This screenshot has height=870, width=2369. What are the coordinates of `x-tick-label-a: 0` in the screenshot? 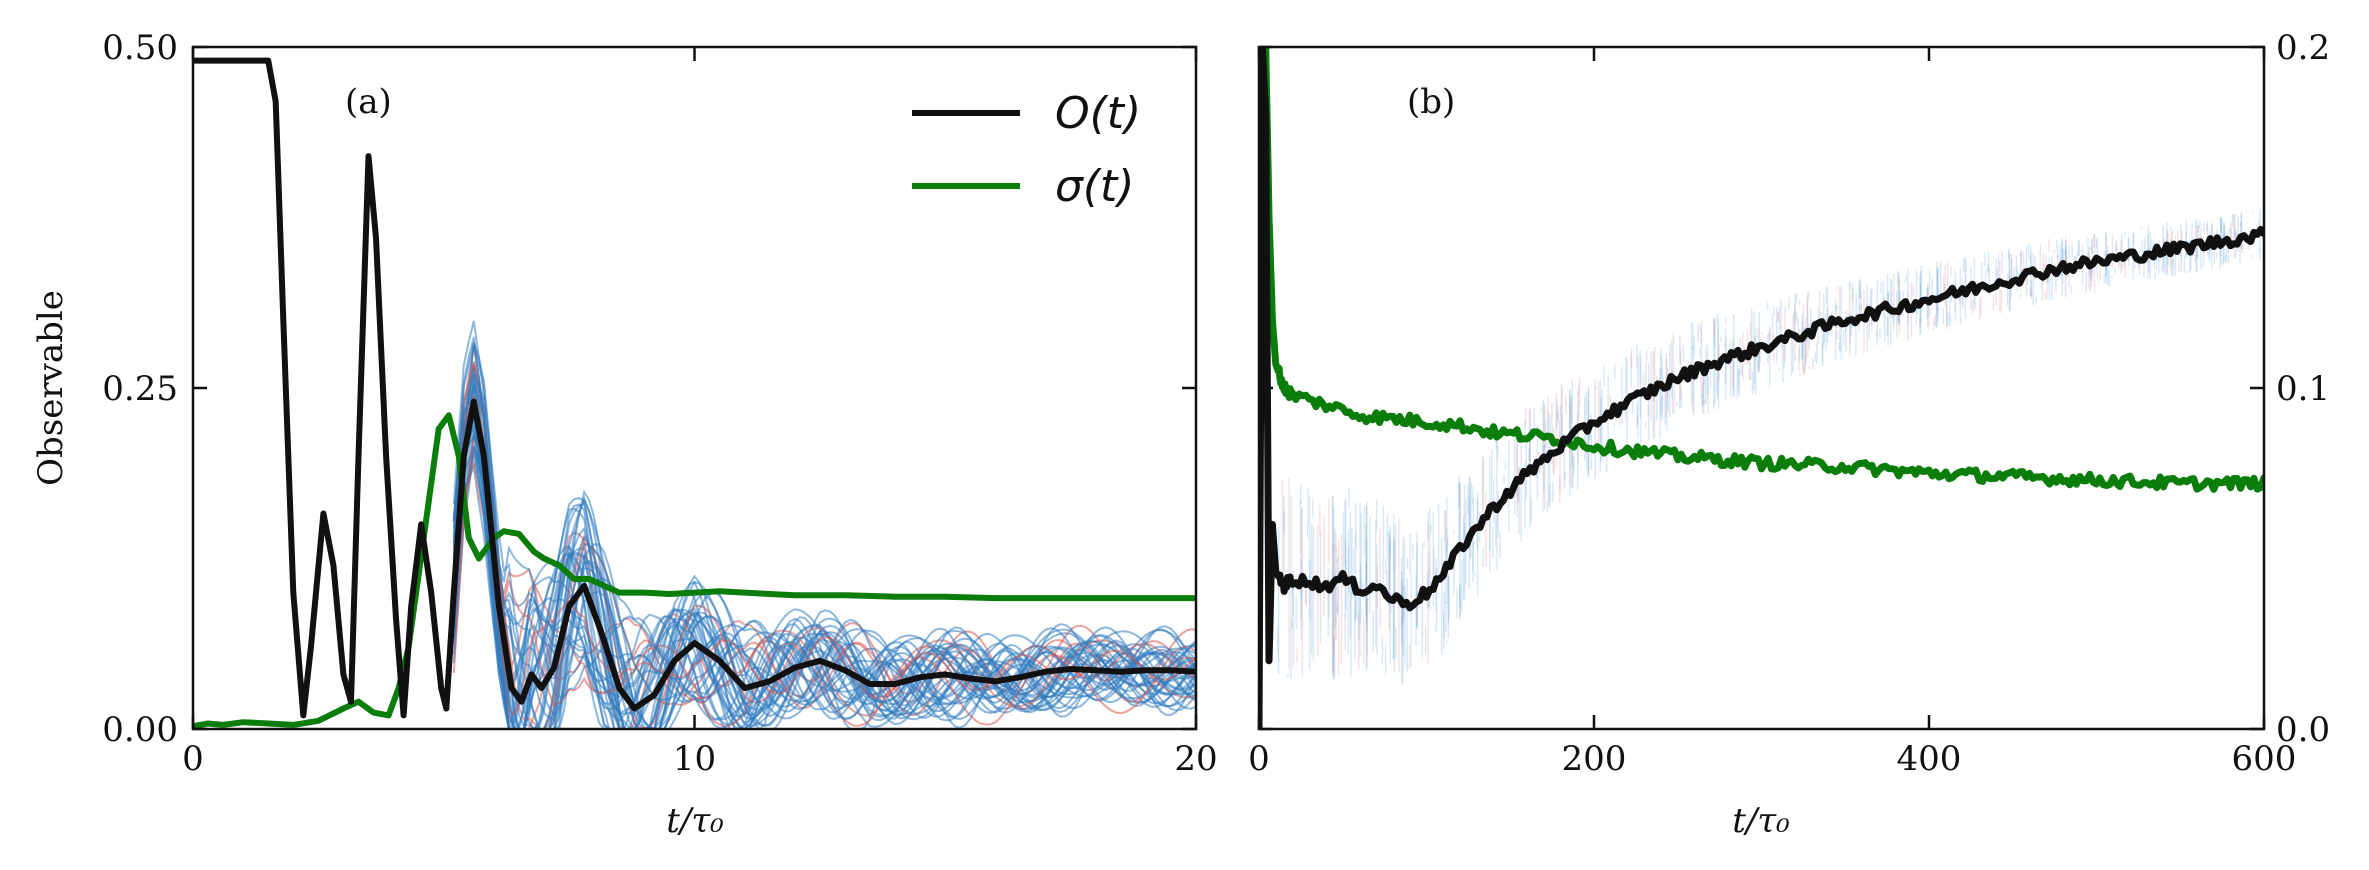 It's located at (193, 759).